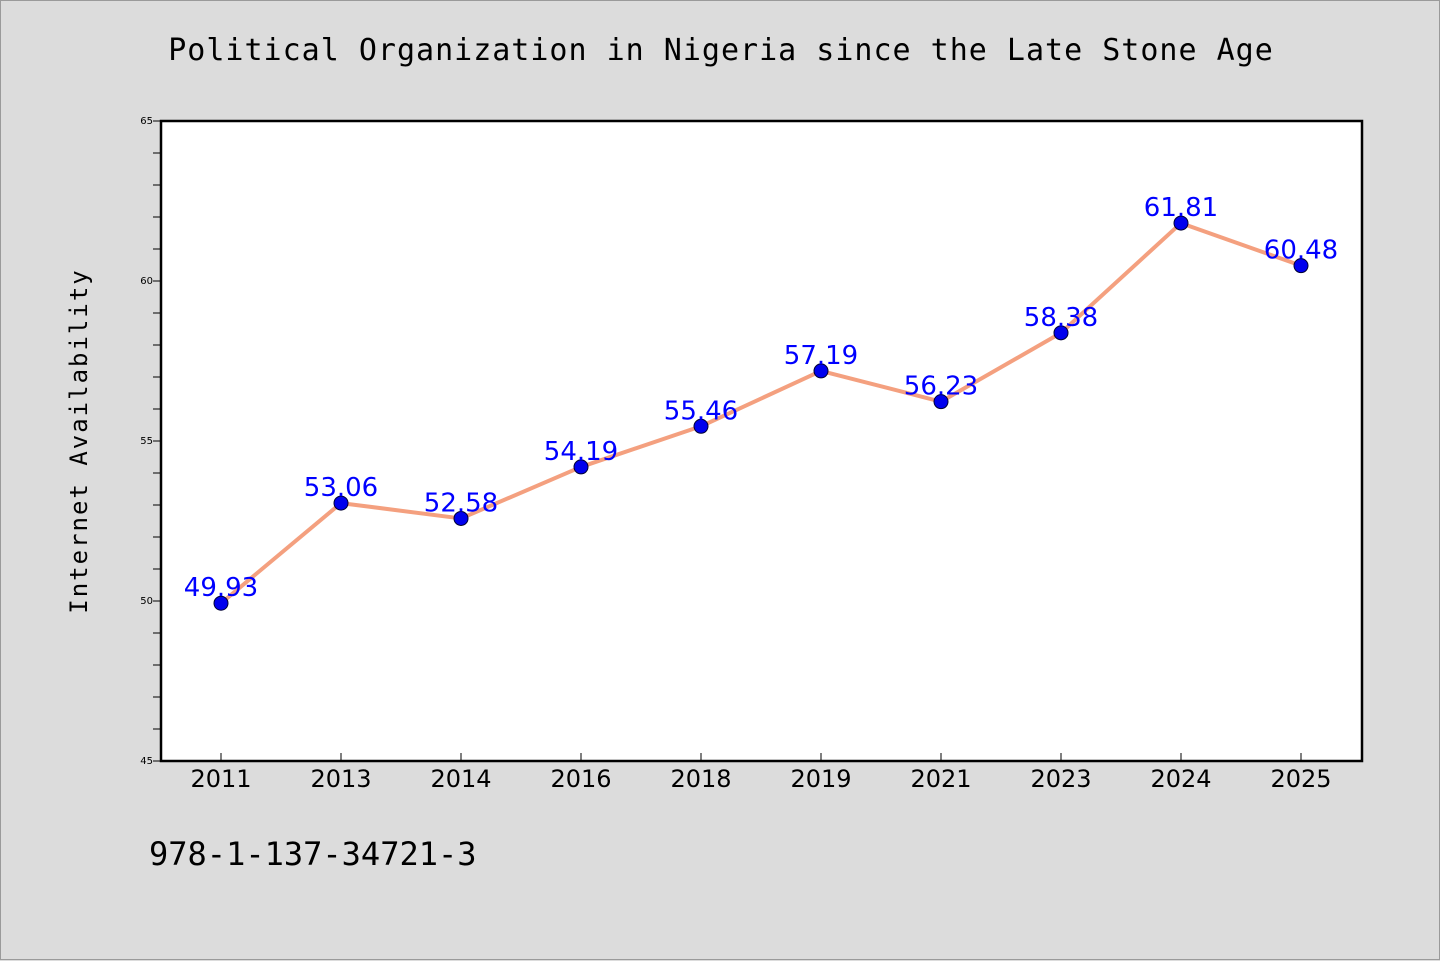 This screenshot has width=1440, height=961. What do you see at coordinates (79, 440) in the screenshot?
I see `y-axis-label: Internet Availability` at bounding box center [79, 440].